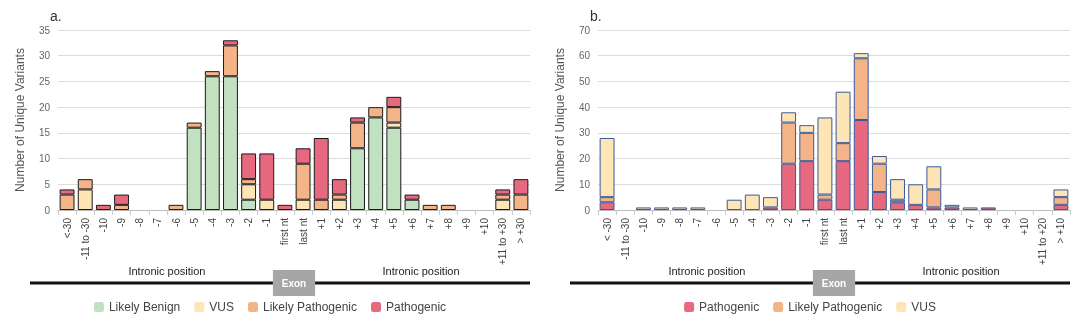 The width and height of the screenshot is (1080, 320). What do you see at coordinates (44, 30) in the screenshot?
I see `y-tick-label: 35` at bounding box center [44, 30].